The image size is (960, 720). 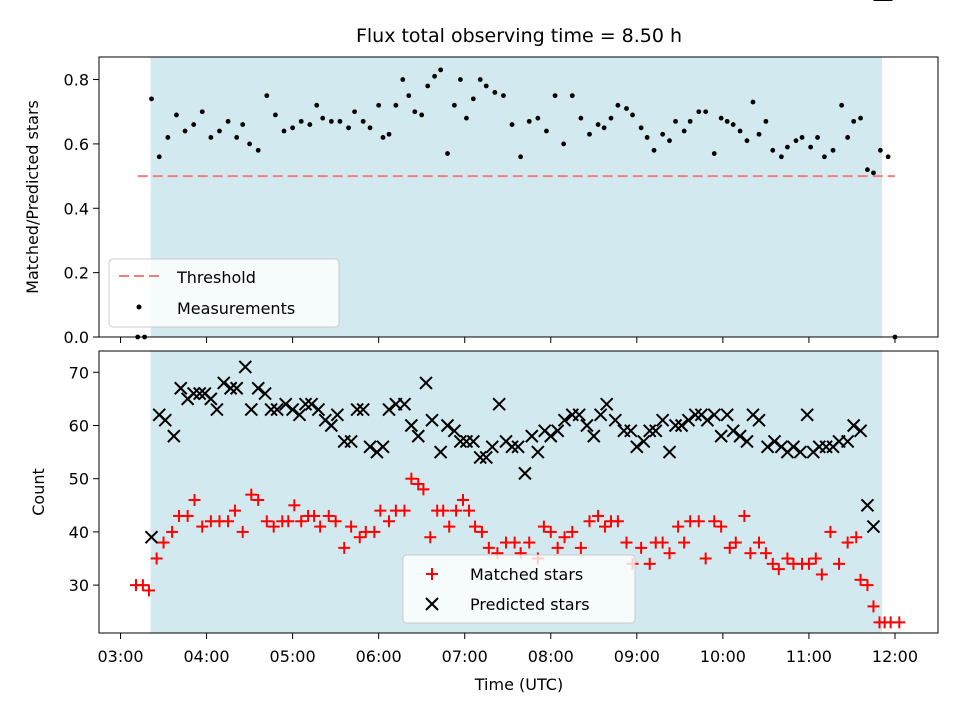 What do you see at coordinates (224, 293) in the screenshot?
I see `ratio-legend-box` at bounding box center [224, 293].